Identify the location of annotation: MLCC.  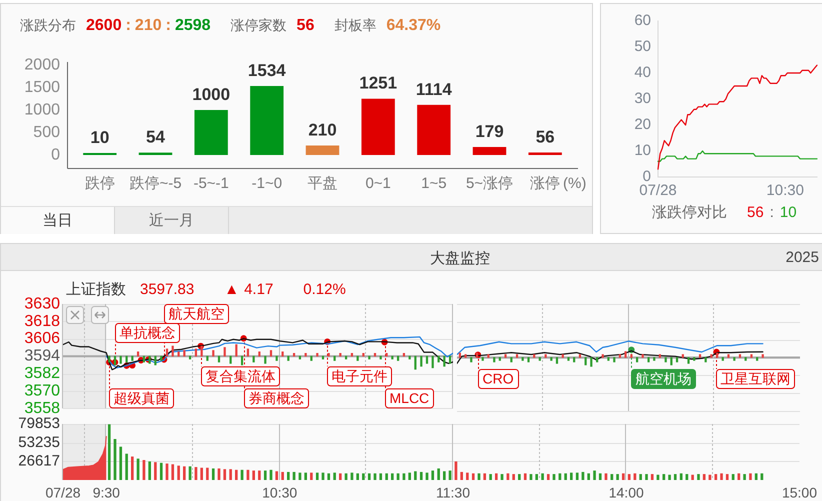
(410, 398).